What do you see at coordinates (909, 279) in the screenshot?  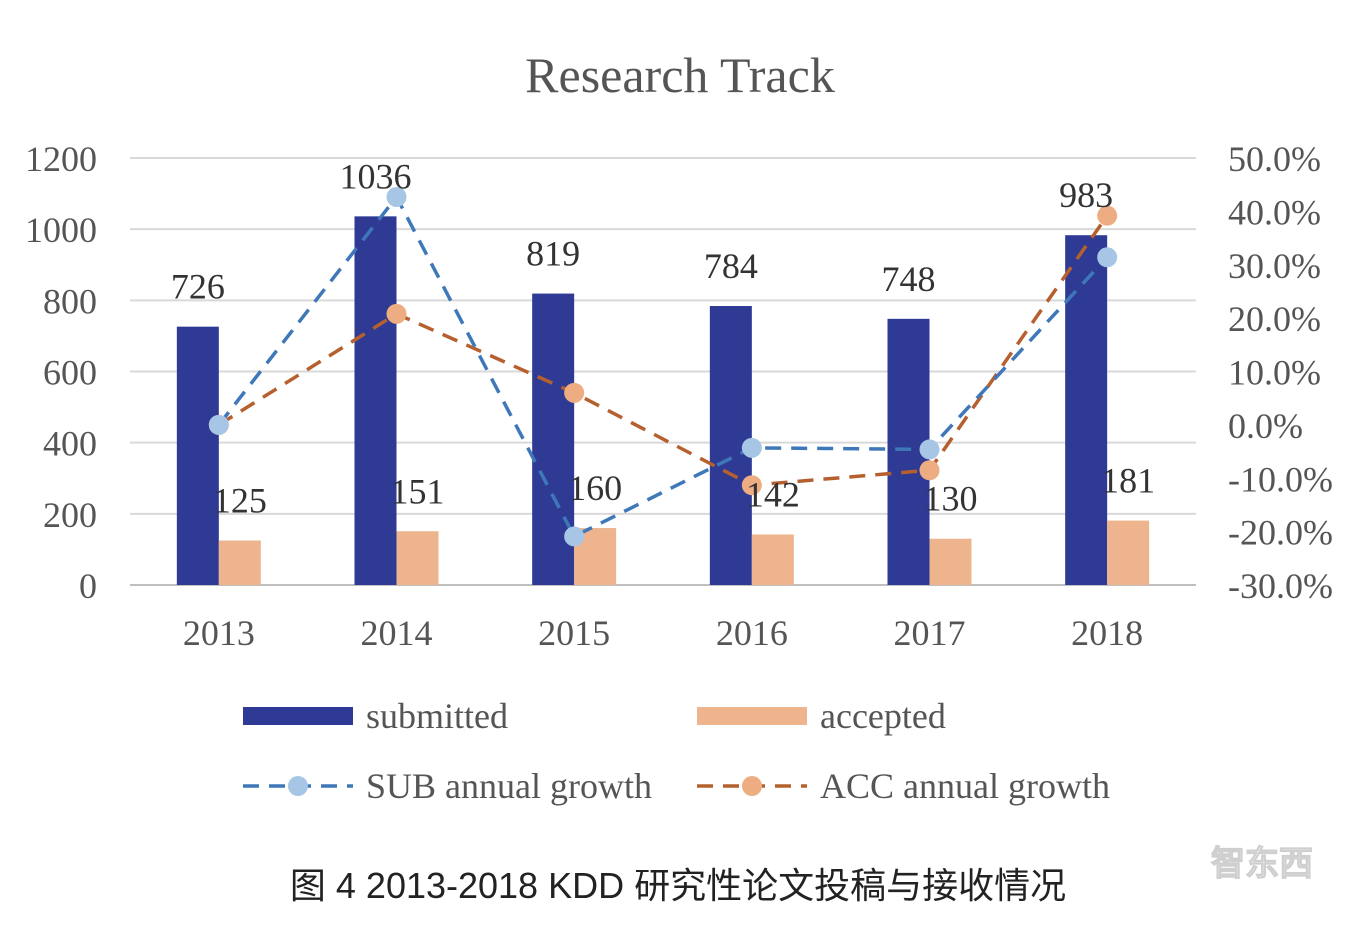 I see `data-label-submitted: 748` at bounding box center [909, 279].